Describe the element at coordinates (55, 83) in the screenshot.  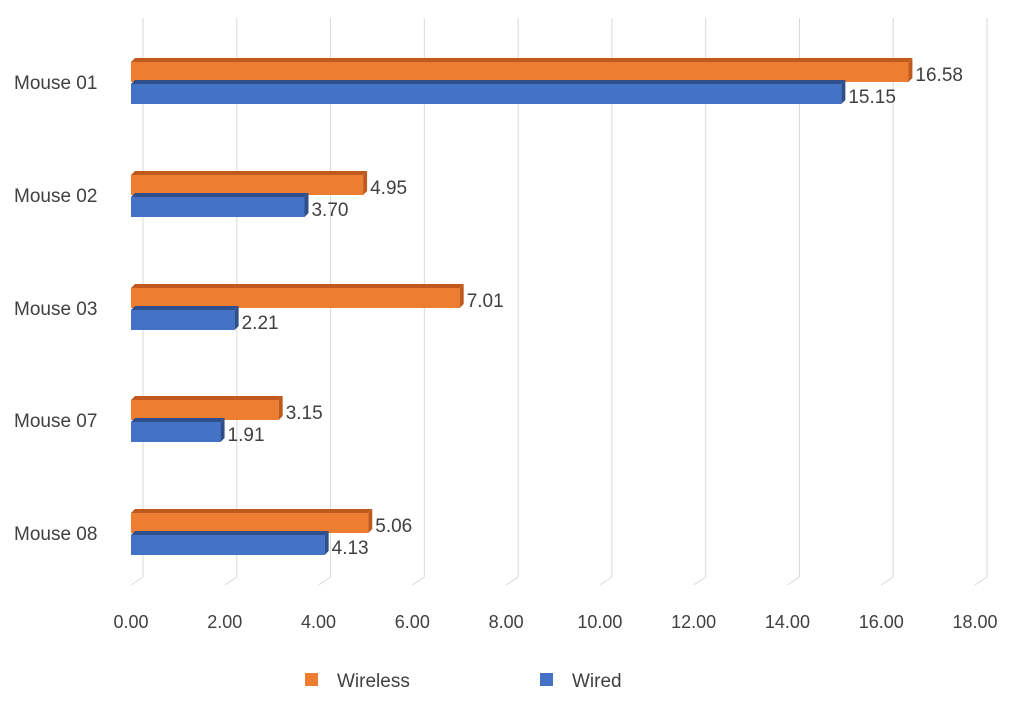
I see `category-label: Mouse 01` at that location.